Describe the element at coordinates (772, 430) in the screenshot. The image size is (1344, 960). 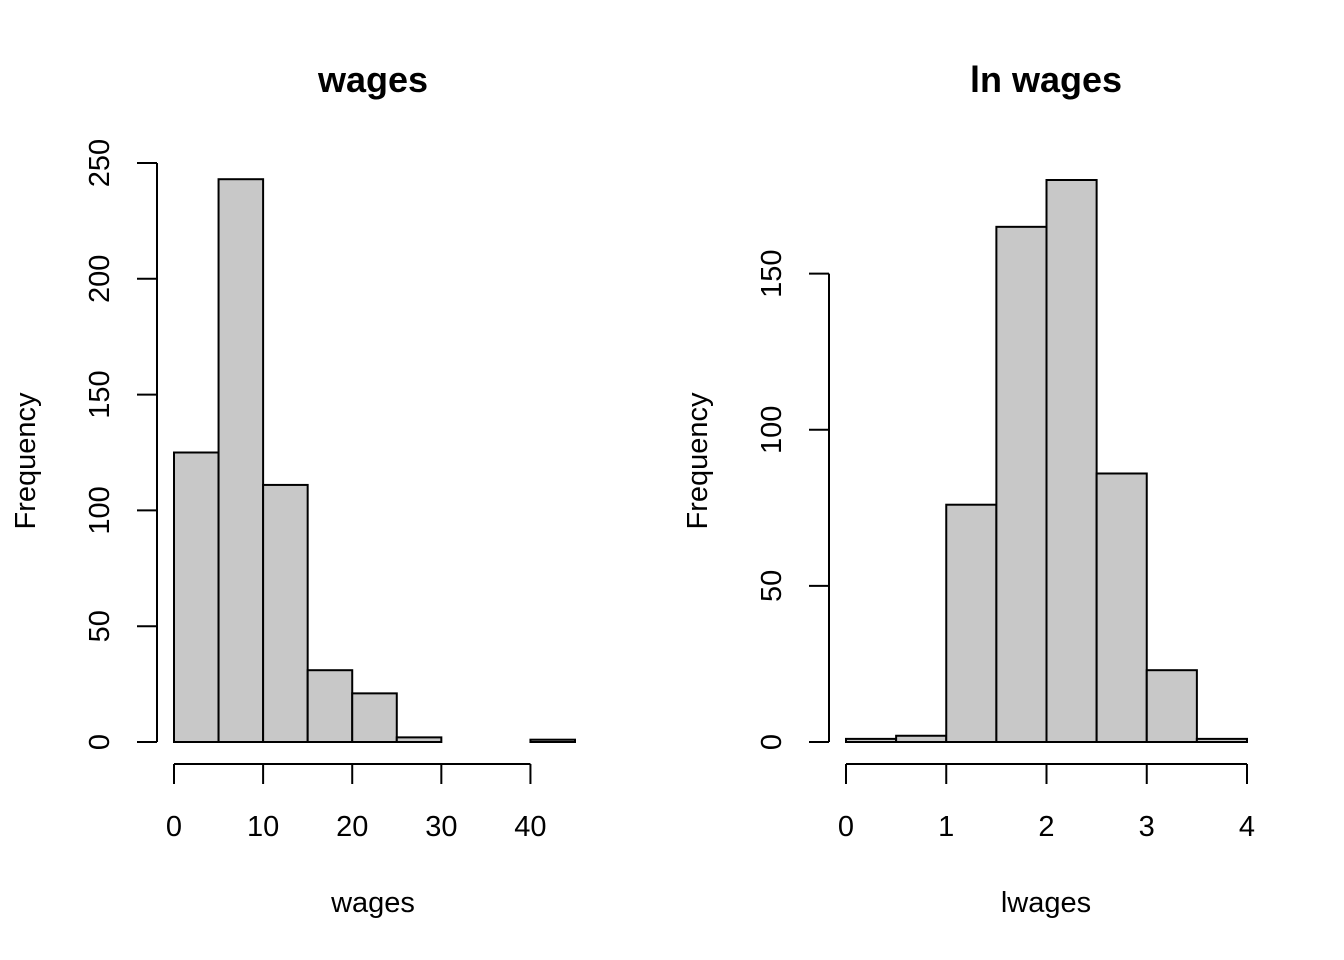
I see `lwages-y-tick-label: 100` at that location.